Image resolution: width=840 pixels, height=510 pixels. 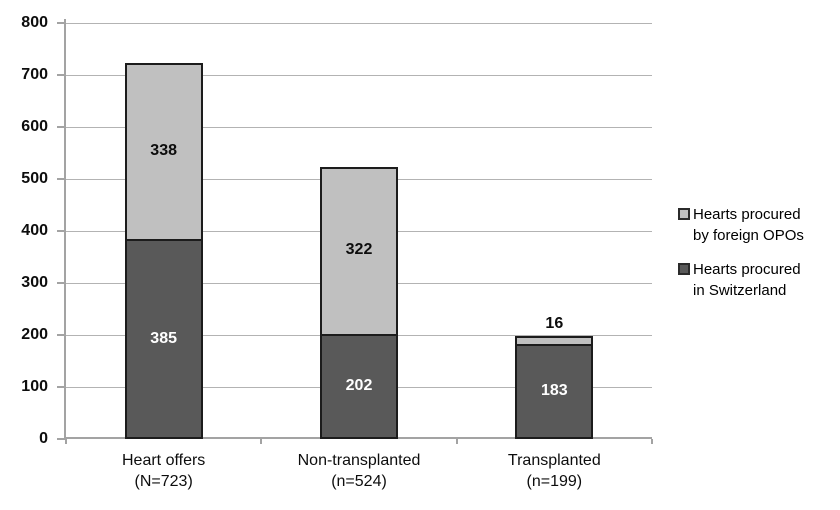 I want to click on bar-value-label: 385, so click(x=164, y=338).